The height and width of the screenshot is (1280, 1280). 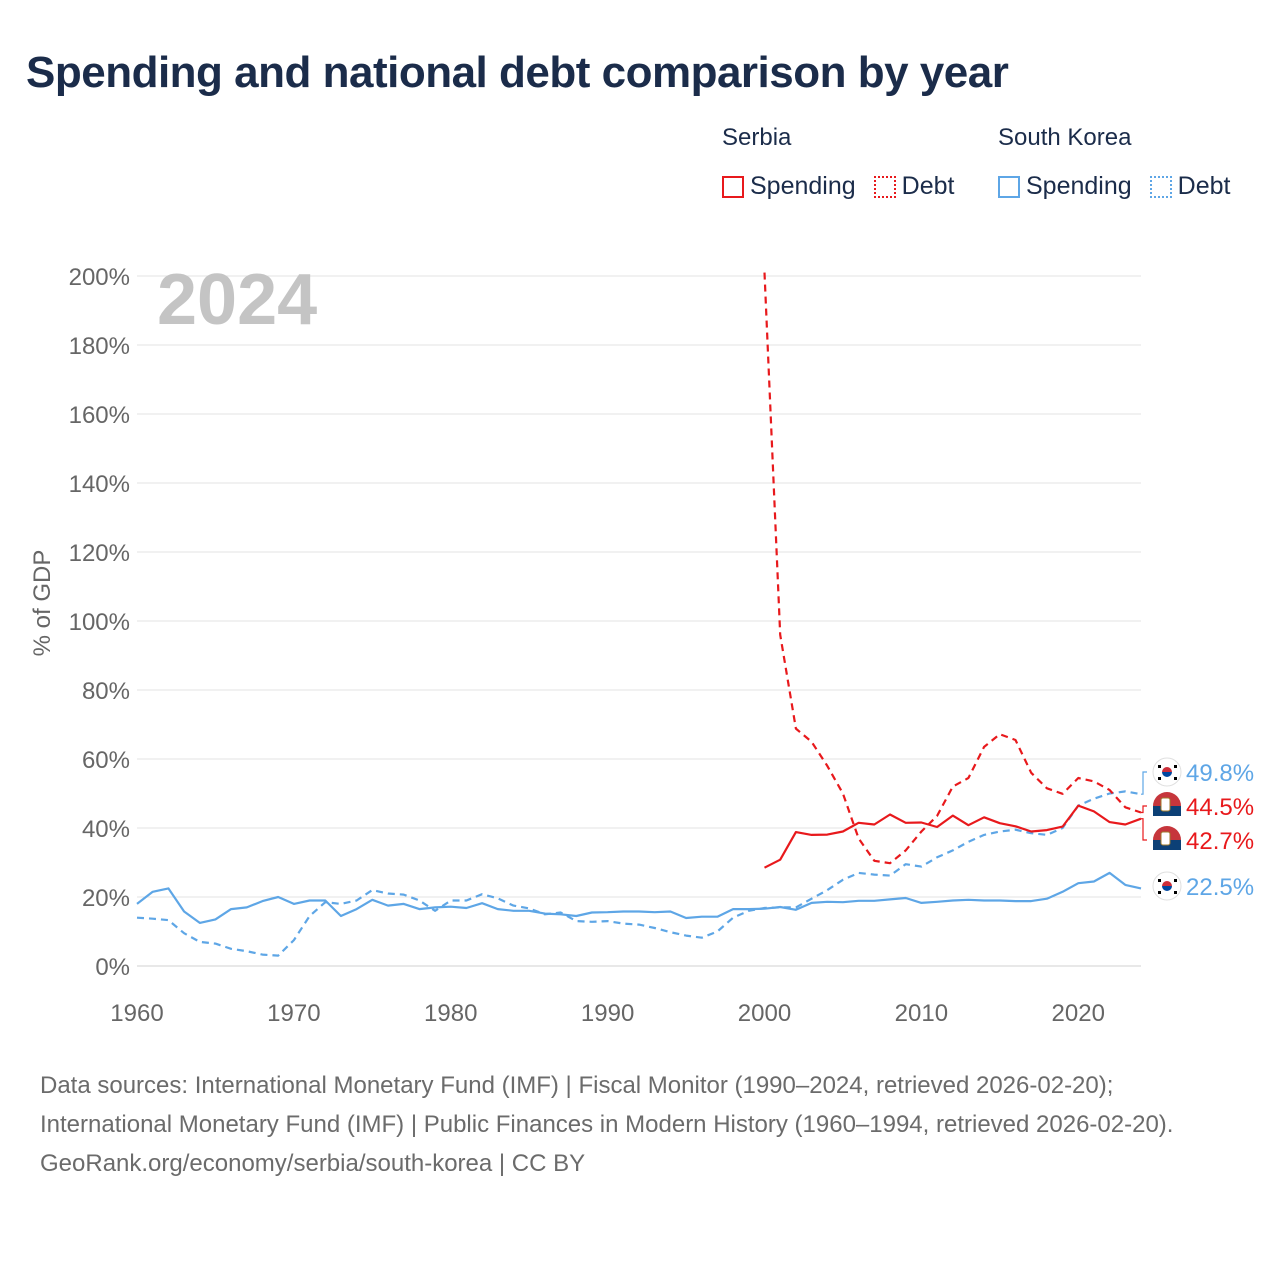 I want to click on end-value-label: 49.8%, so click(x=1220, y=773).